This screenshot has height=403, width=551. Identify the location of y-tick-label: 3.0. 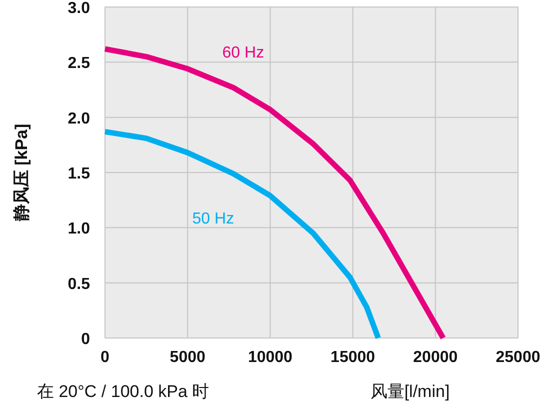
(79, 8).